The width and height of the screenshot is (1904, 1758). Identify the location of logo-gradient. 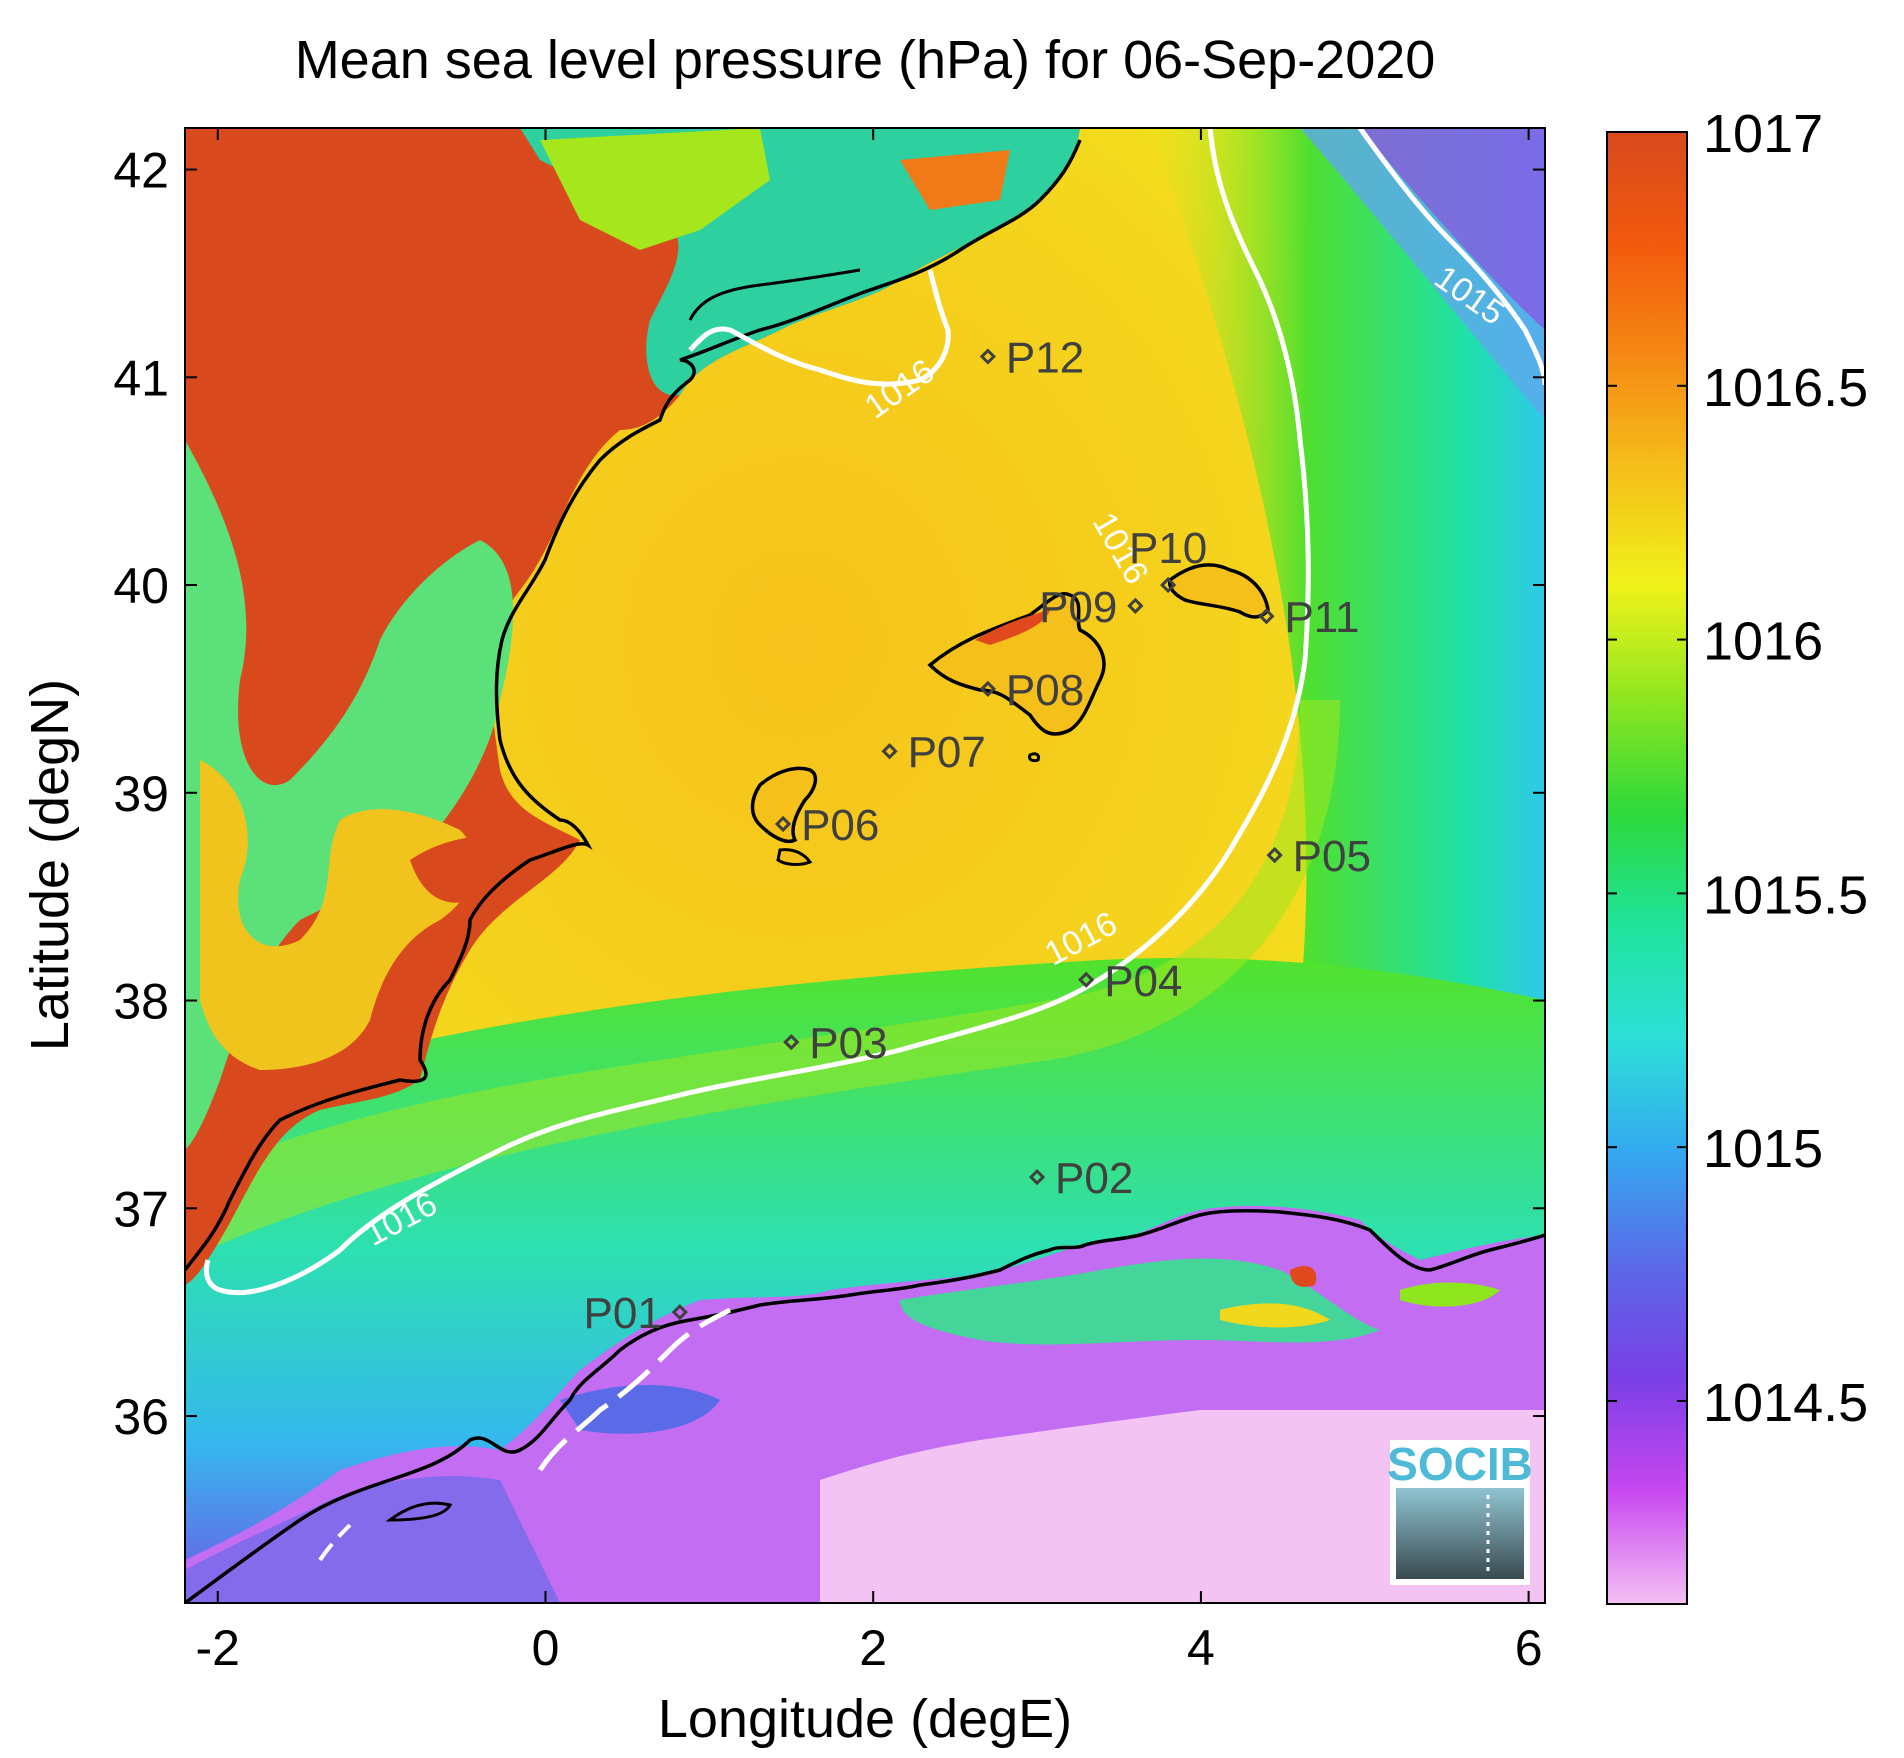
(1460, 1533).